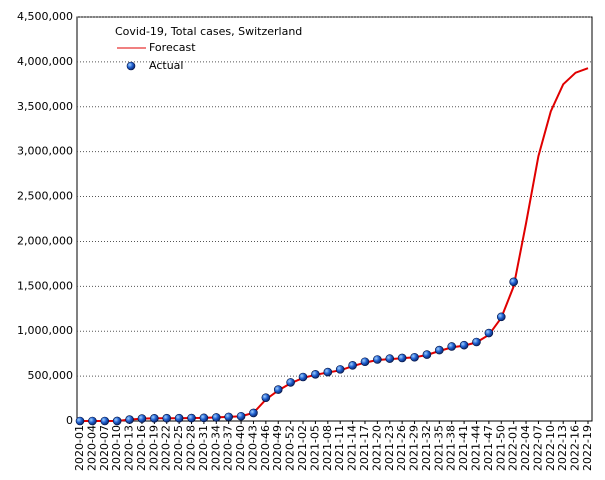 The height and width of the screenshot is (480, 605). Describe the element at coordinates (327, 448) in the screenshot. I see `x-tick-label: 2021-08` at that location.